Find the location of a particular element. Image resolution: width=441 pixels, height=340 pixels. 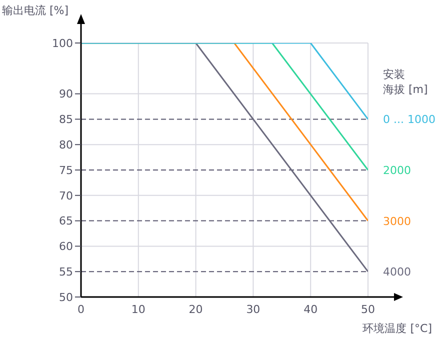

x-tick-label: 20 is located at coordinates (195, 309).